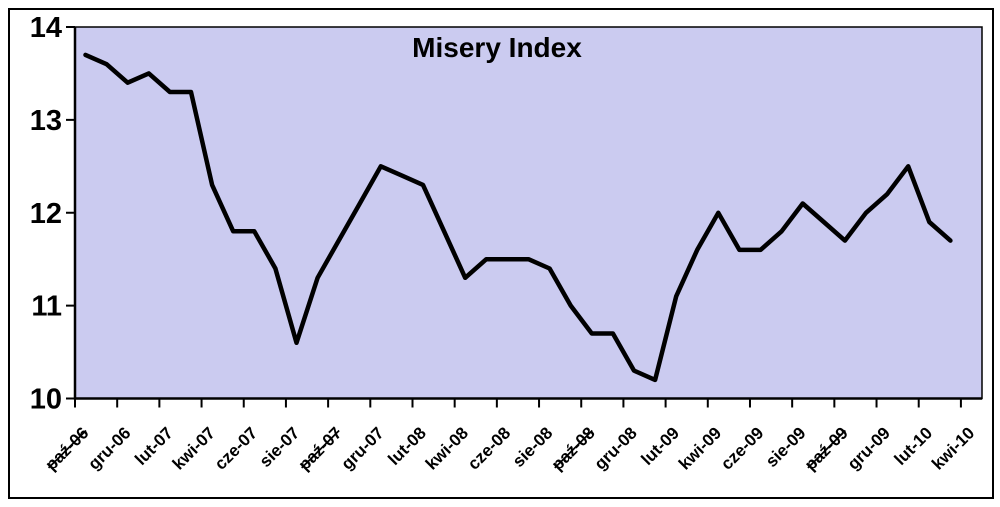 This screenshot has height=507, width=1000. I want to click on x-axis-label: paź-07, so click(320, 448).